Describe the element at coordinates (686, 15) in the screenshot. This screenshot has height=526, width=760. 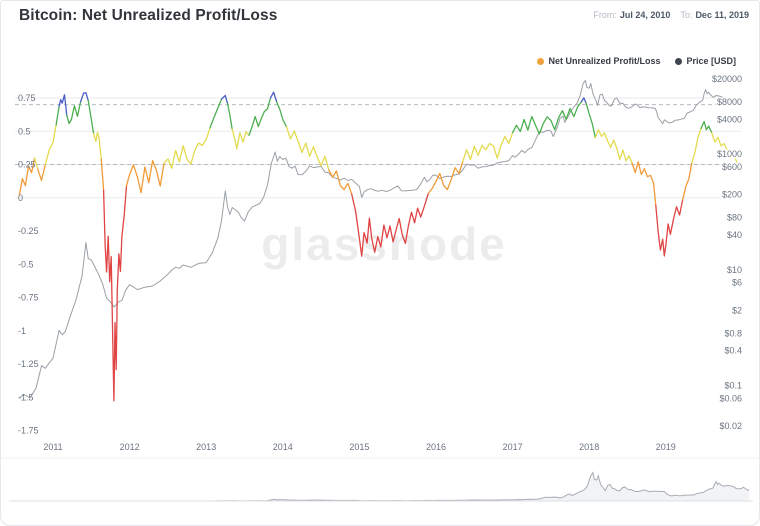
I see `to-label: To:` at that location.